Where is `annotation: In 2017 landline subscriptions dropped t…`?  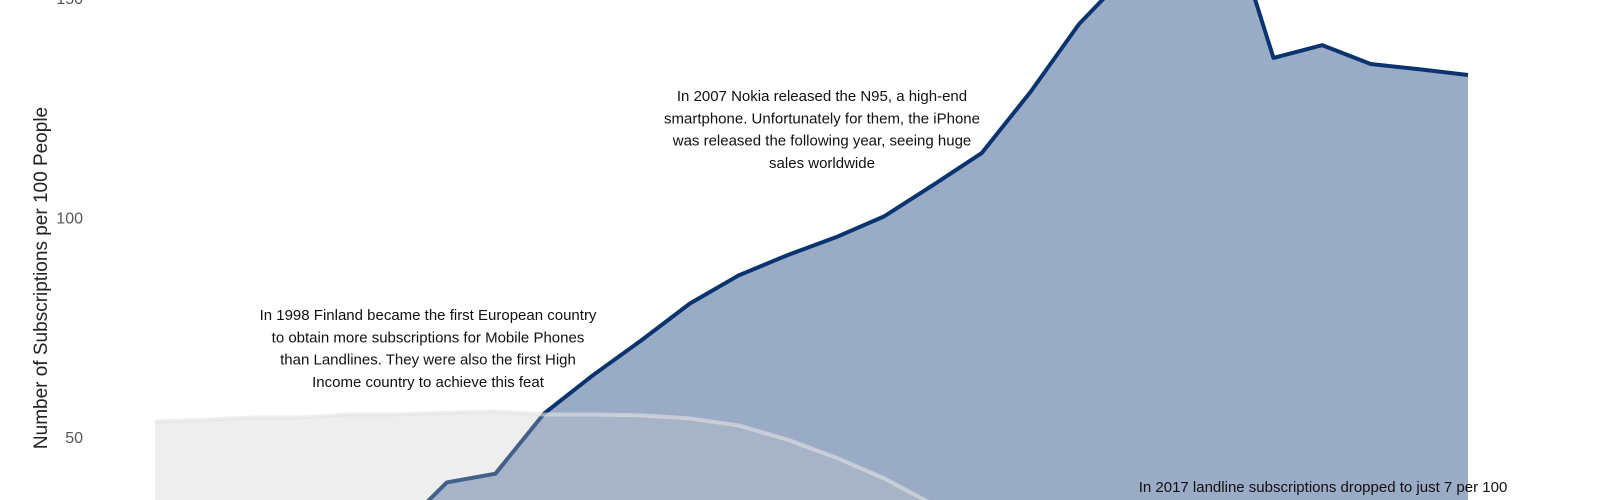
annotation: In 2017 landline subscriptions dropped t… is located at coordinates (1323, 487).